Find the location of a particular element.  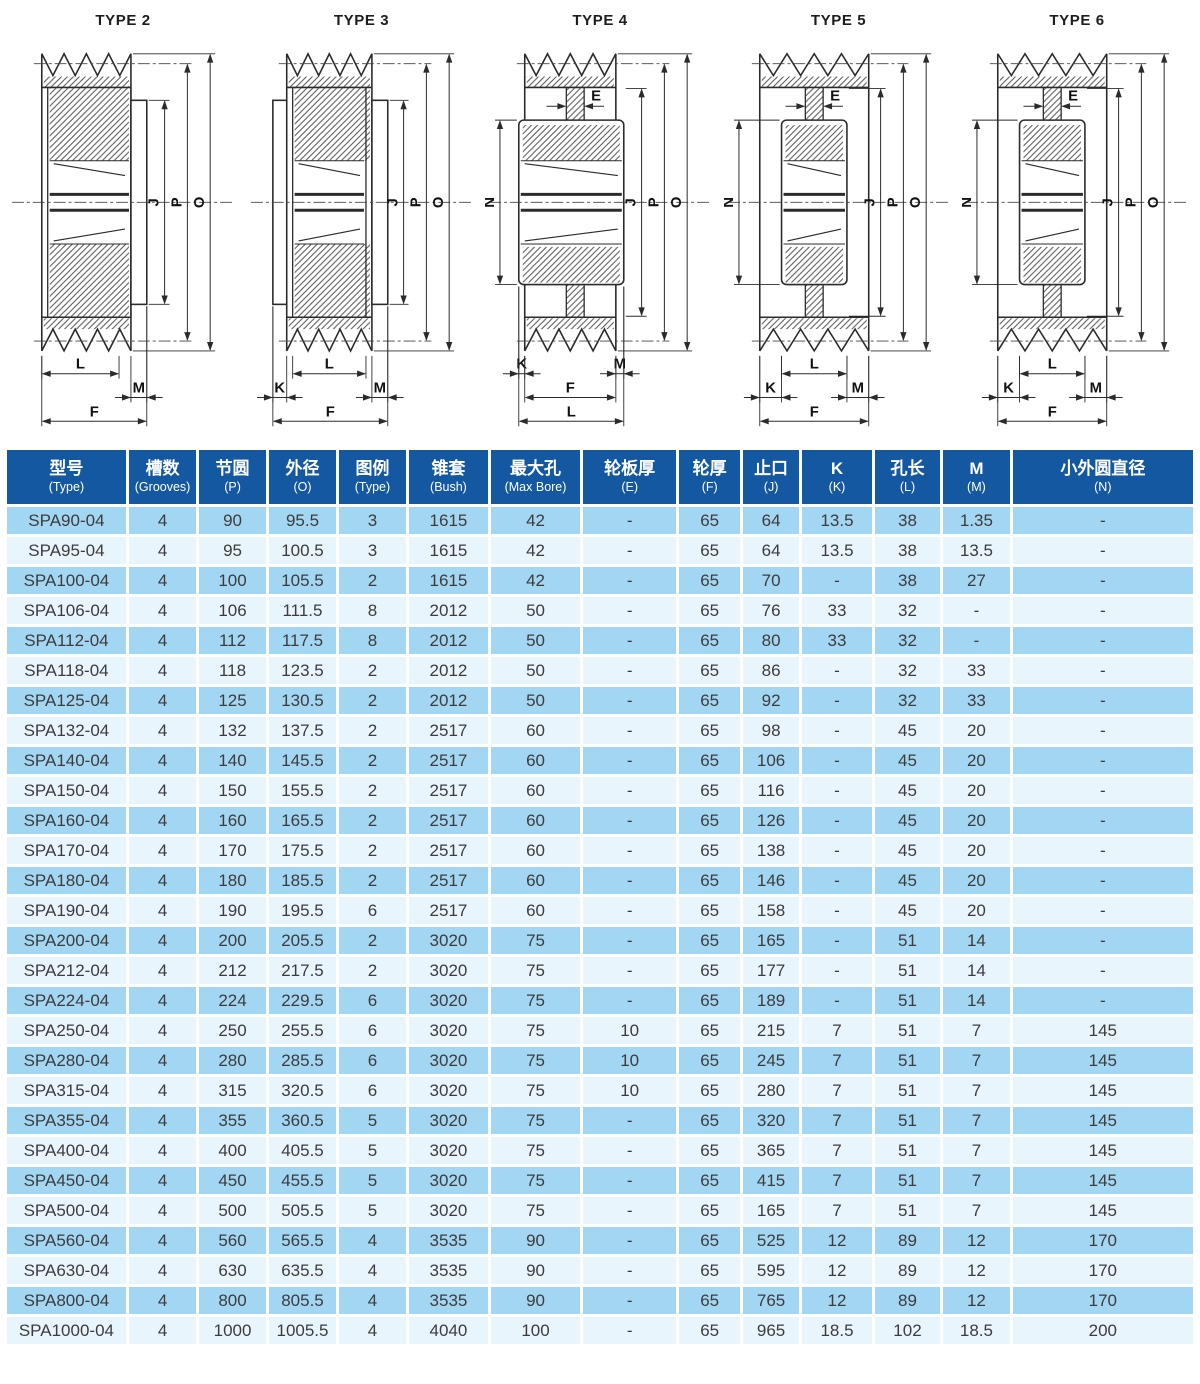

value-cell: 27 is located at coordinates (976, 581).